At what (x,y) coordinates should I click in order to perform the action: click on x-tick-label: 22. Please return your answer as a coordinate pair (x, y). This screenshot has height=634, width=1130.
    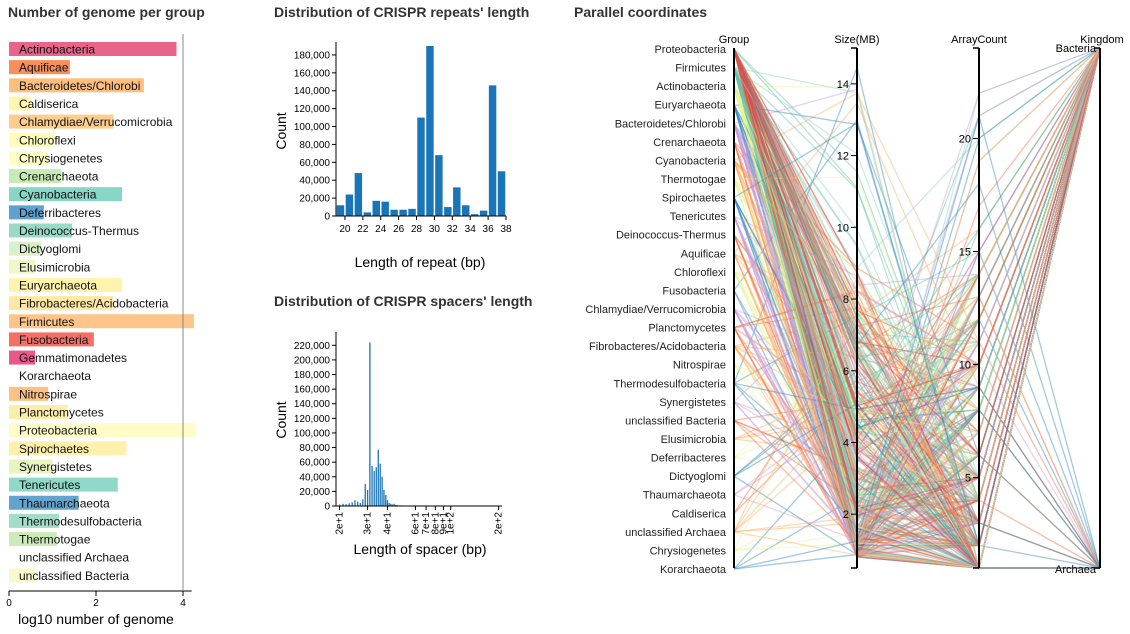
    Looking at the image, I should click on (363, 229).